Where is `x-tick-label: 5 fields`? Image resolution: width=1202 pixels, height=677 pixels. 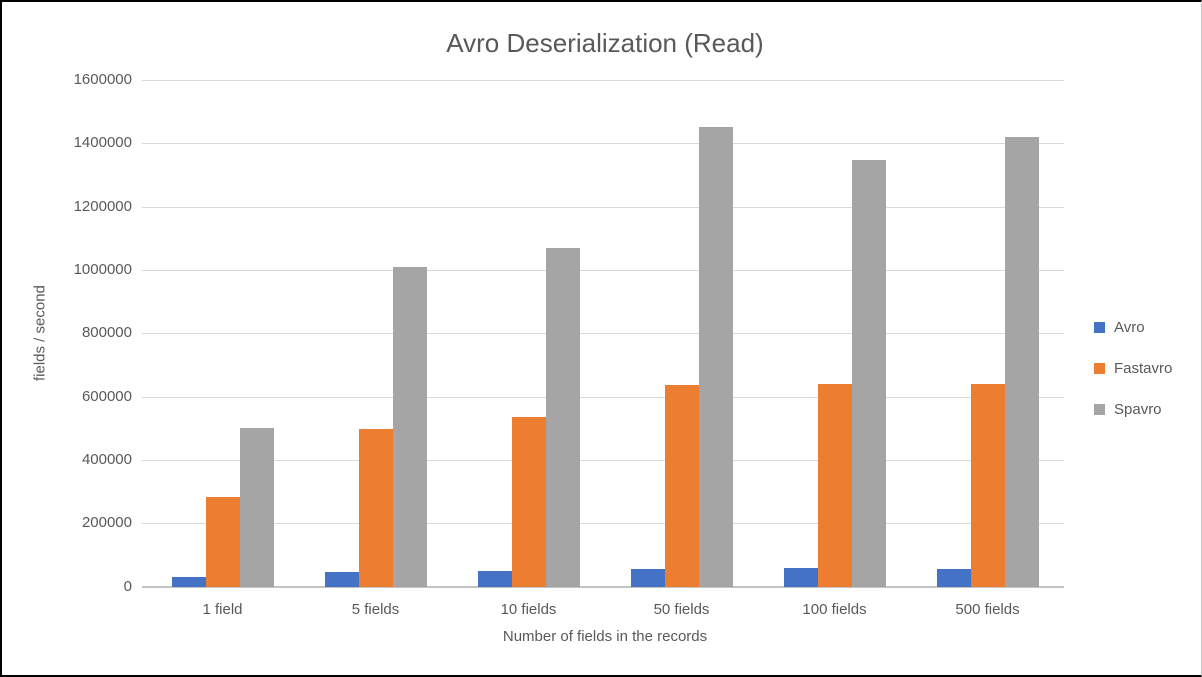 x-tick-label: 5 fields is located at coordinates (375, 609).